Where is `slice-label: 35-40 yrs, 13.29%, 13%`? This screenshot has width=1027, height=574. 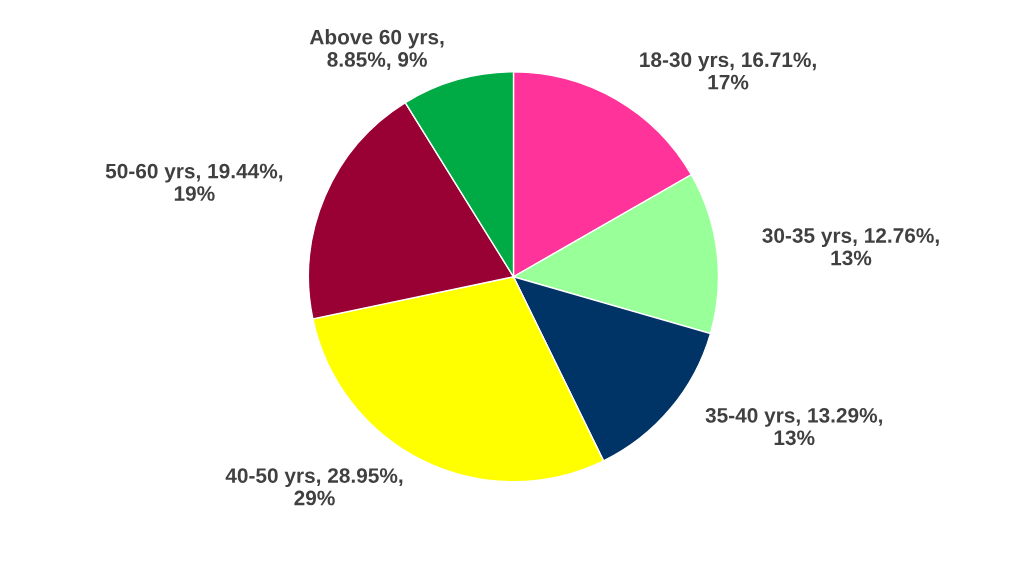
slice-label: 35-40 yrs, 13.29%, 13% is located at coordinates (794, 426).